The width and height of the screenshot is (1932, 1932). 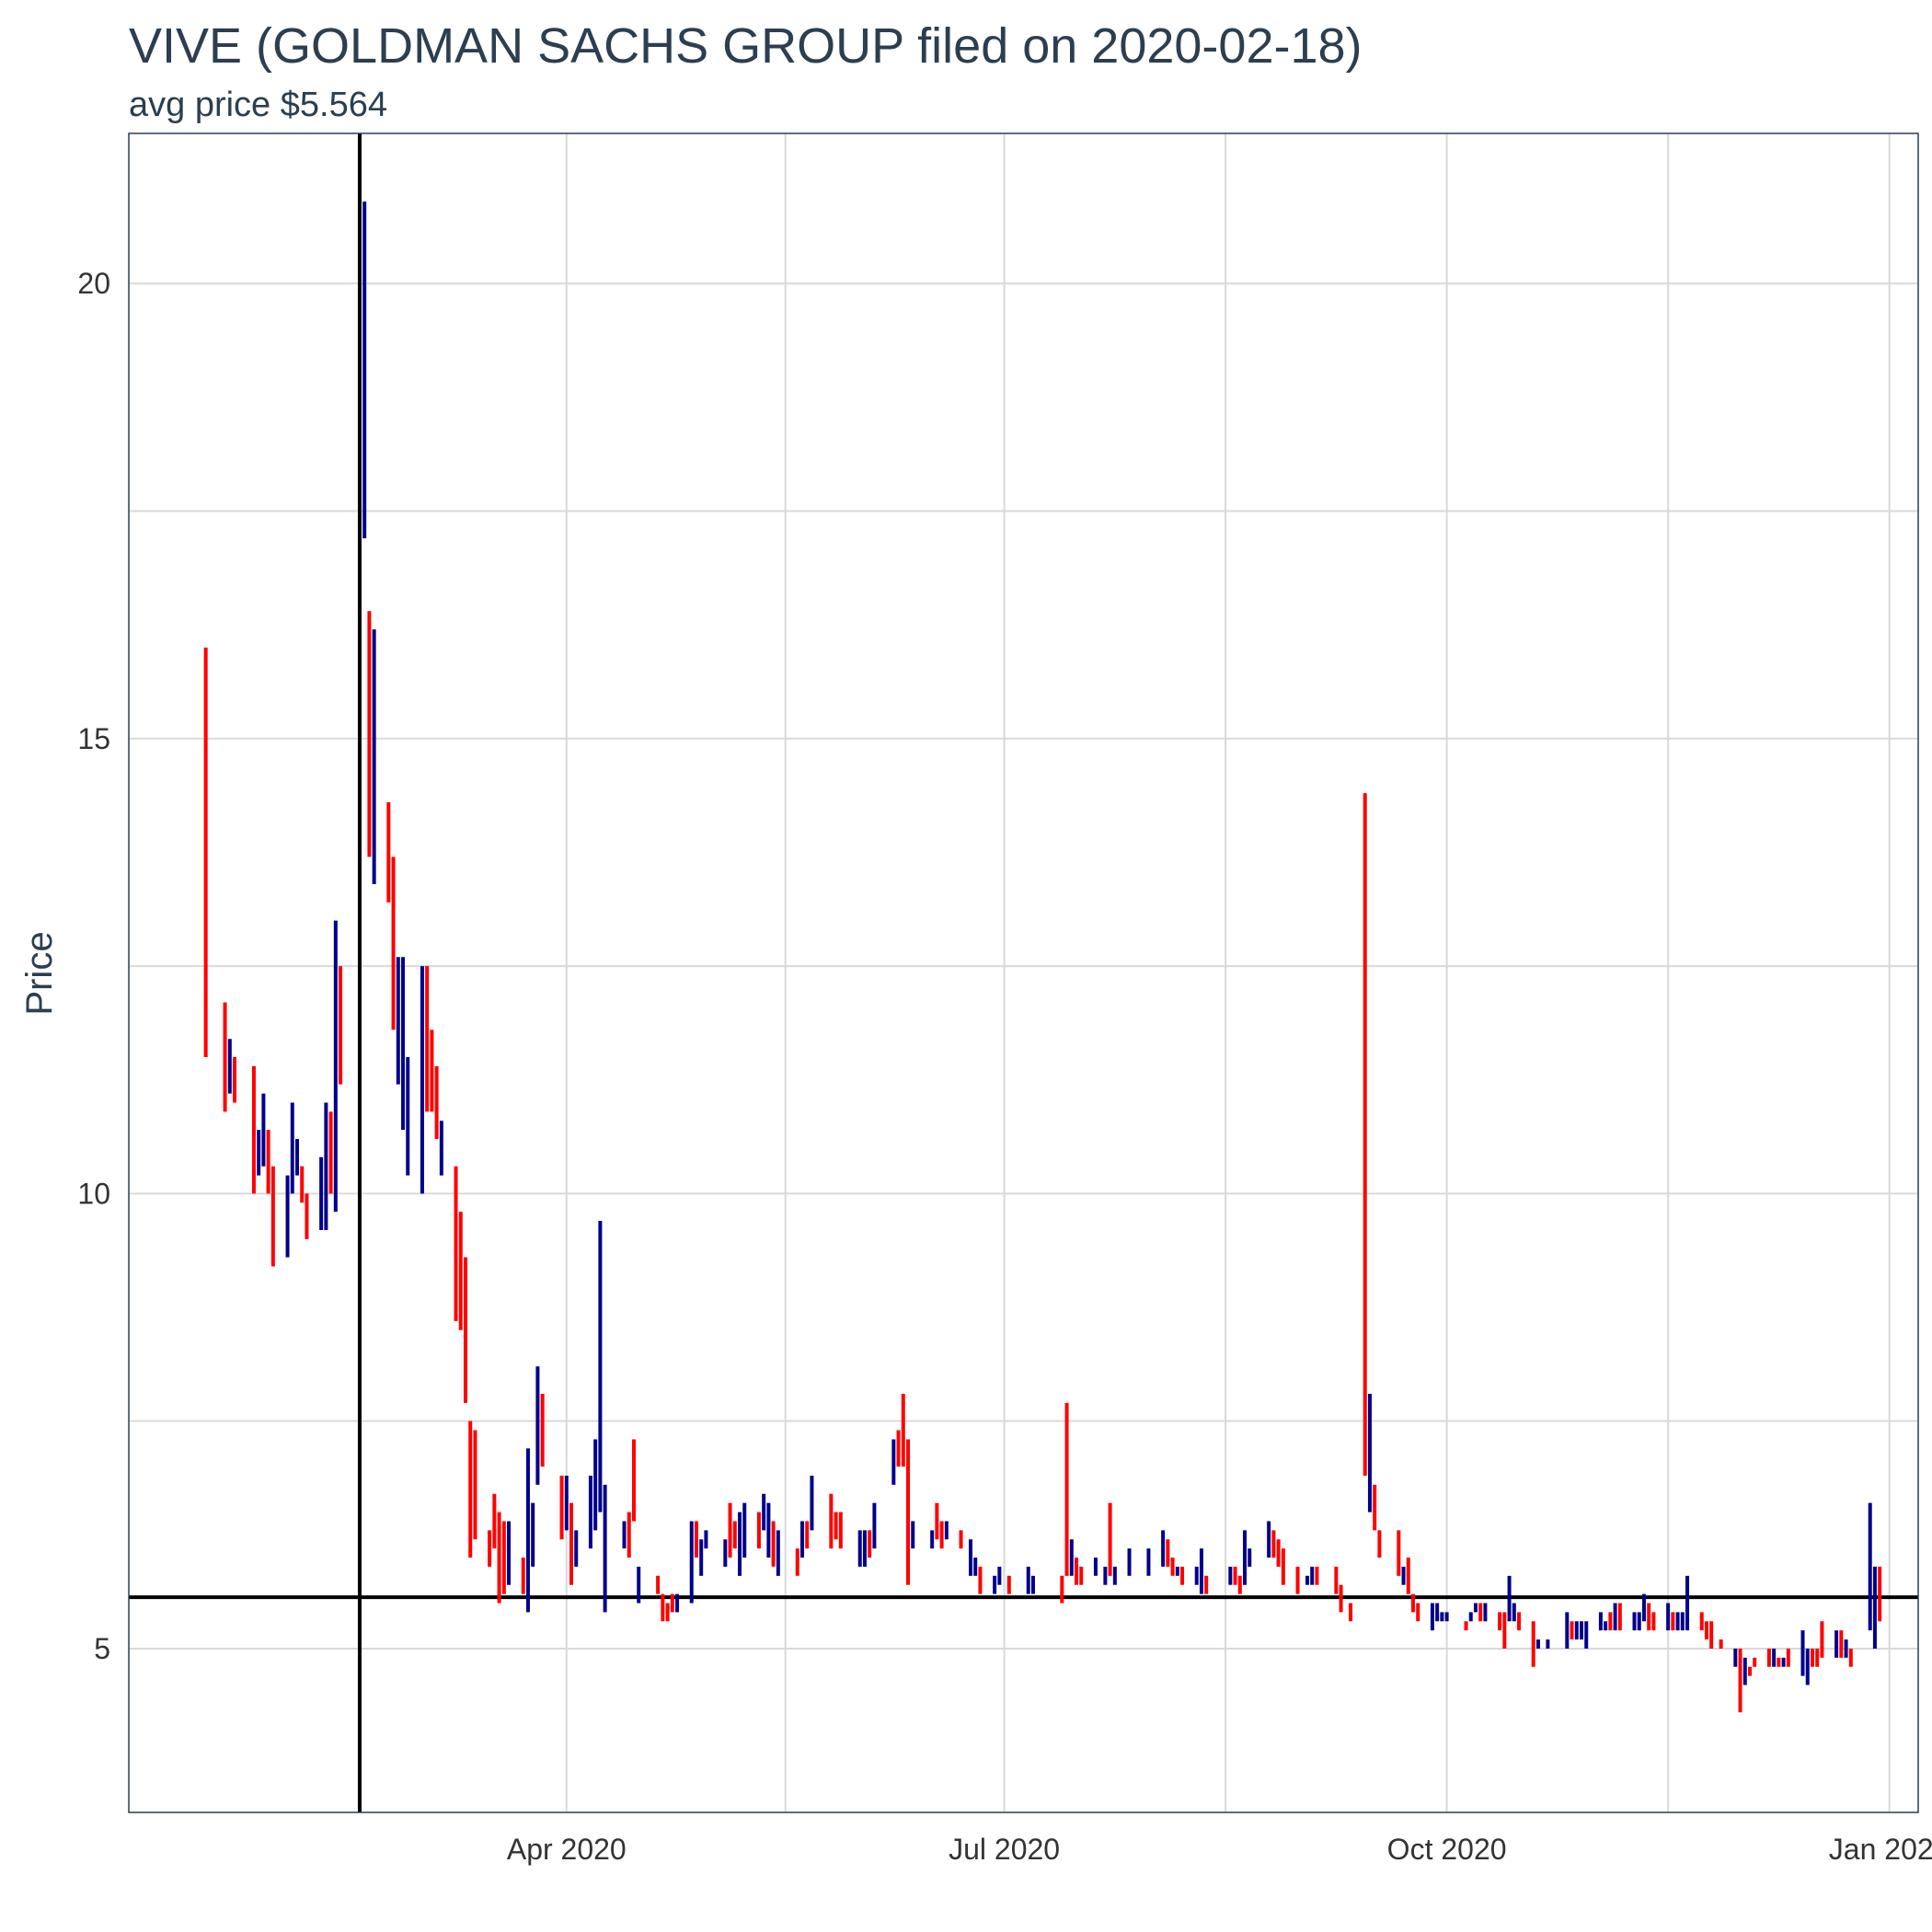 What do you see at coordinates (1004, 1849) in the screenshot?
I see `x-tick-label: Jul 2020` at bounding box center [1004, 1849].